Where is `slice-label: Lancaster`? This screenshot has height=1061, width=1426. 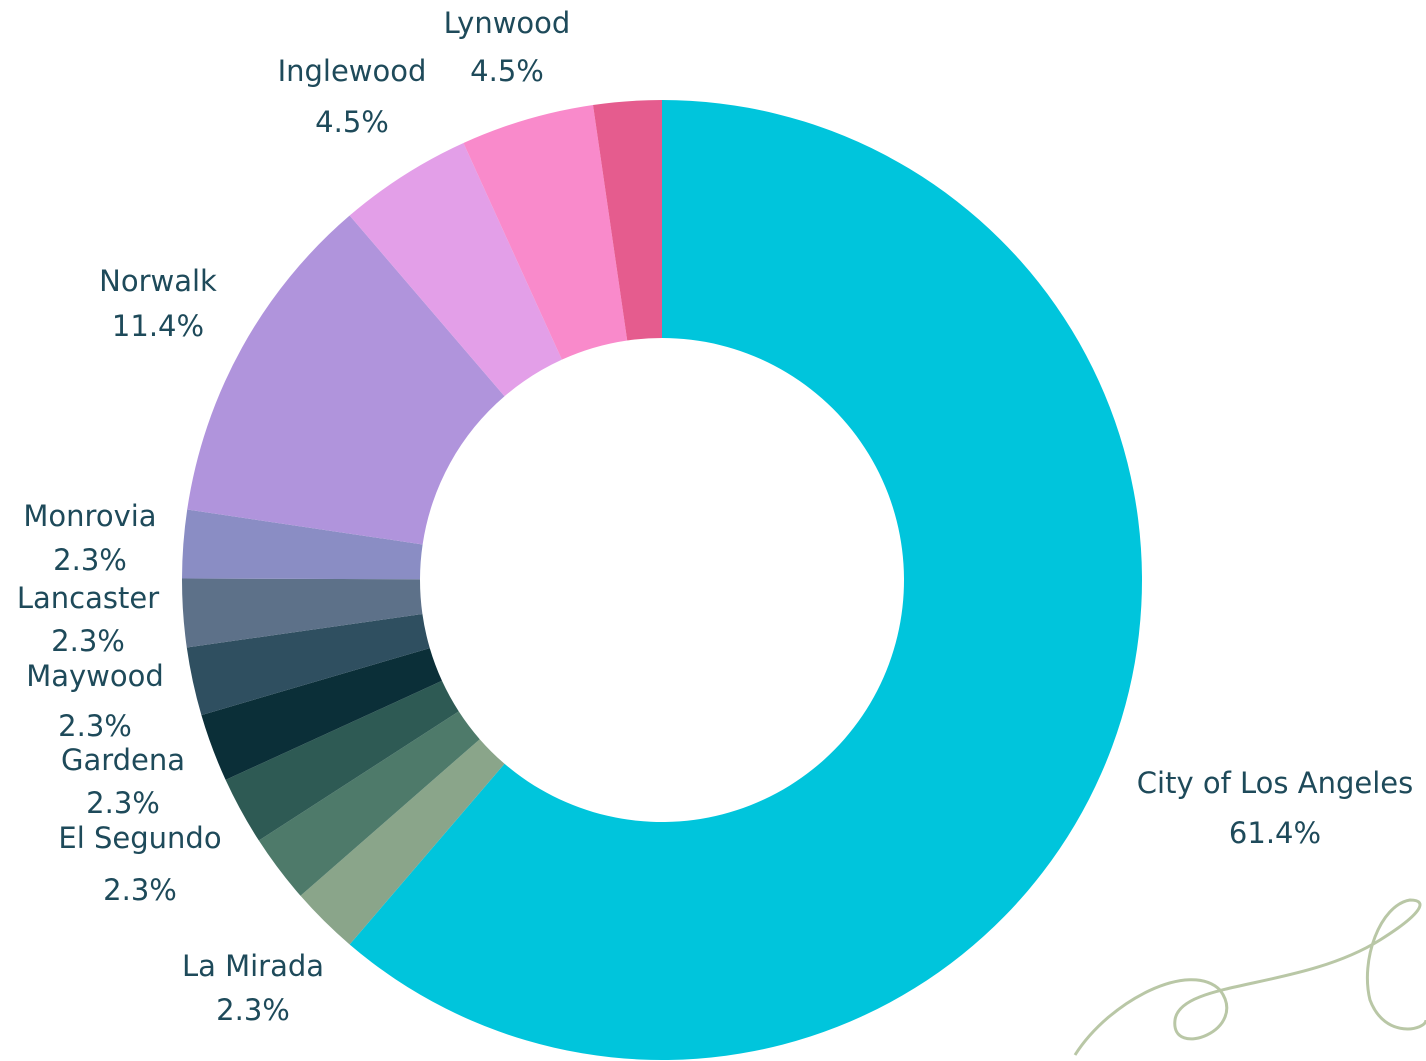 slice-label: Lancaster is located at coordinates (88, 598).